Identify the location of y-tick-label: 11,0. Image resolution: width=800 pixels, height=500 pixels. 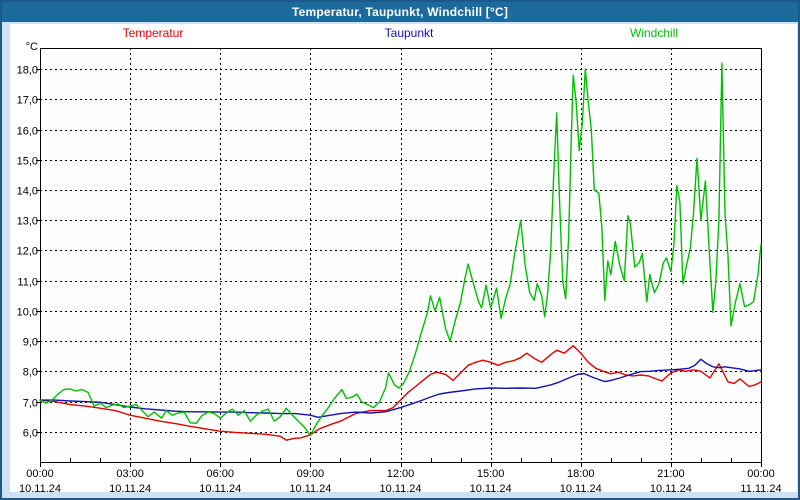
(27, 283).